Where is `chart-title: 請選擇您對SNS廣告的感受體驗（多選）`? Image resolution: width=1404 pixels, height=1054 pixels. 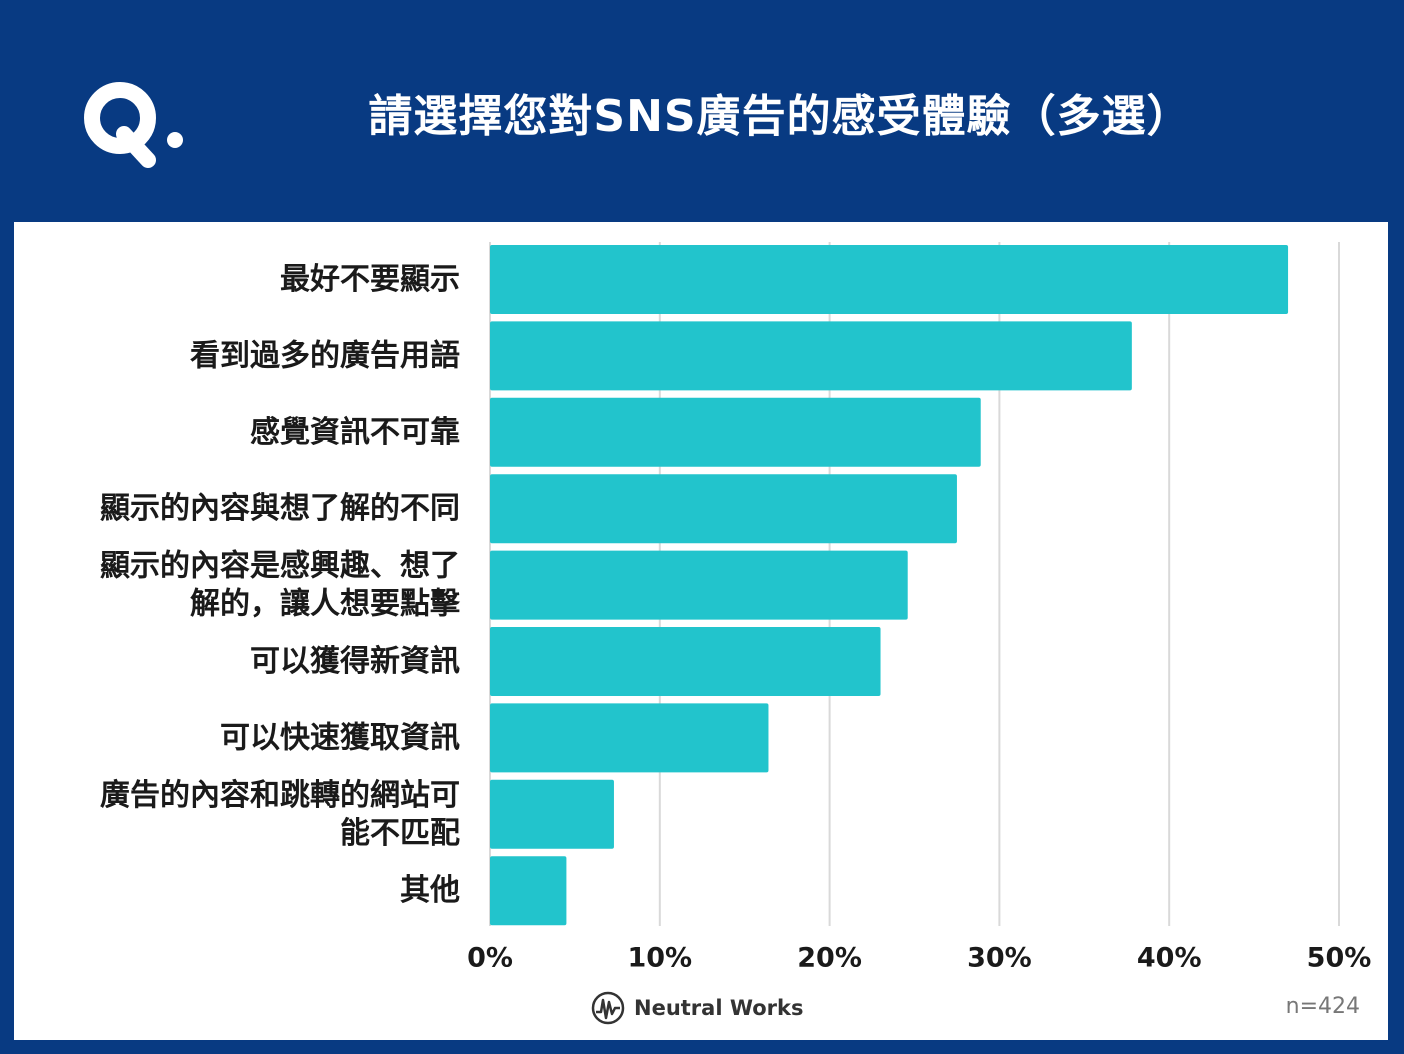
chart-title: 請選擇您對SNS廣告的感受體驗（多選） is located at coordinates (780, 116).